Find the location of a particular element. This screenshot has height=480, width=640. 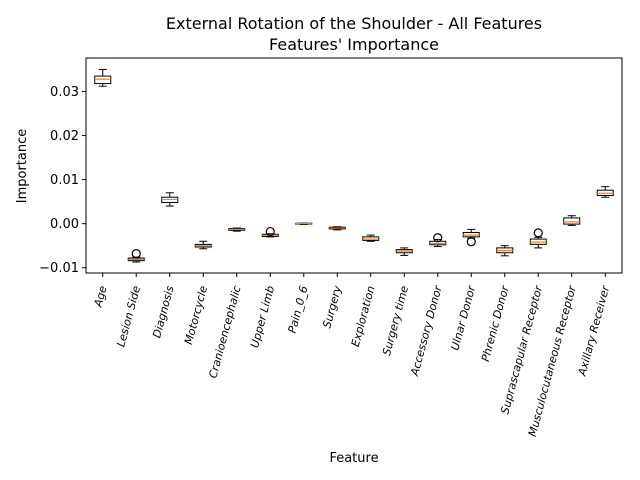

x-tick-label: Age is located at coordinates (100, 296).